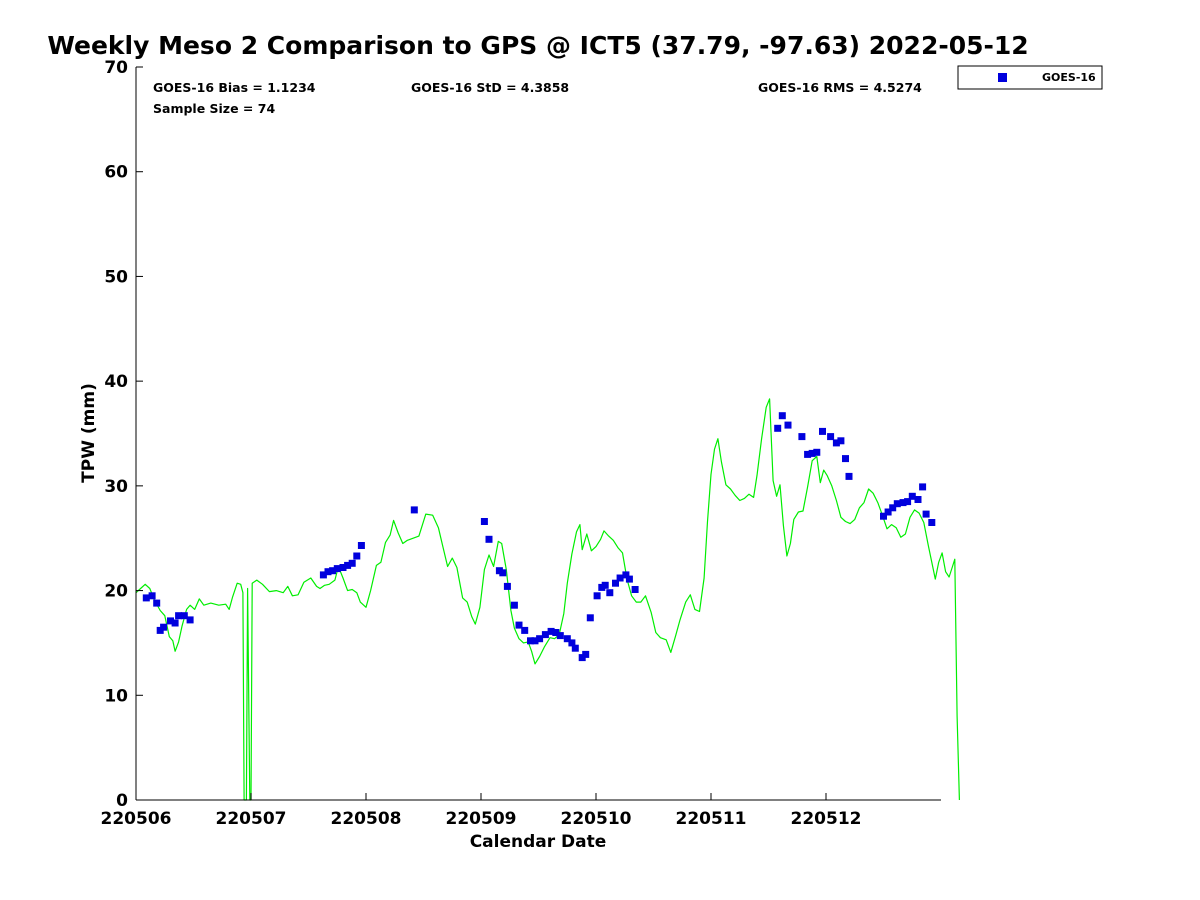 The width and height of the screenshot is (1200, 900). What do you see at coordinates (116, 68) in the screenshot?
I see `y-tick-label: 70` at bounding box center [116, 68].